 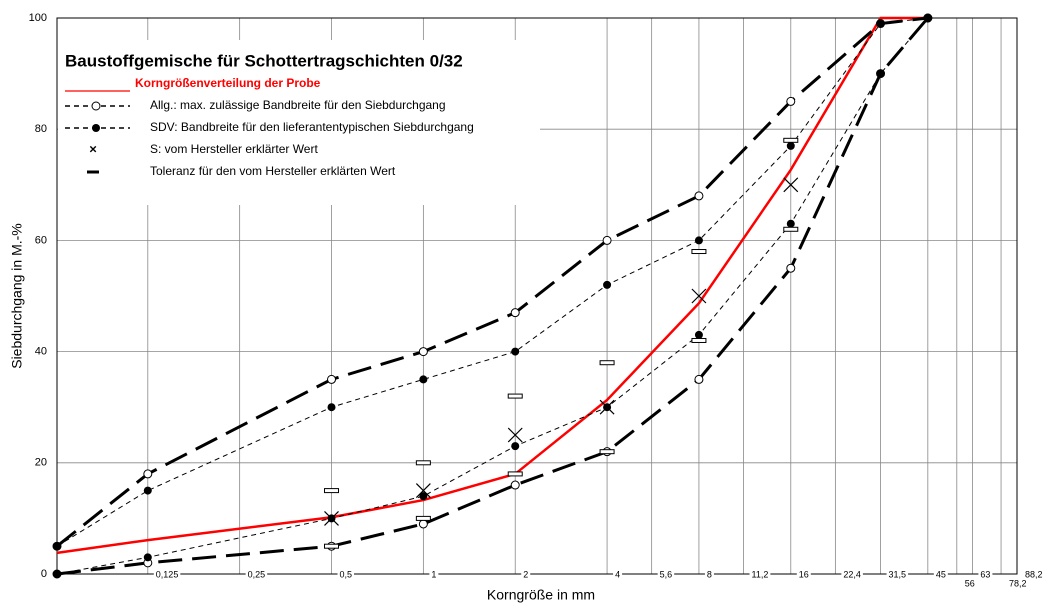 I want to click on x-tick-label: 0,25, so click(x=257, y=574).